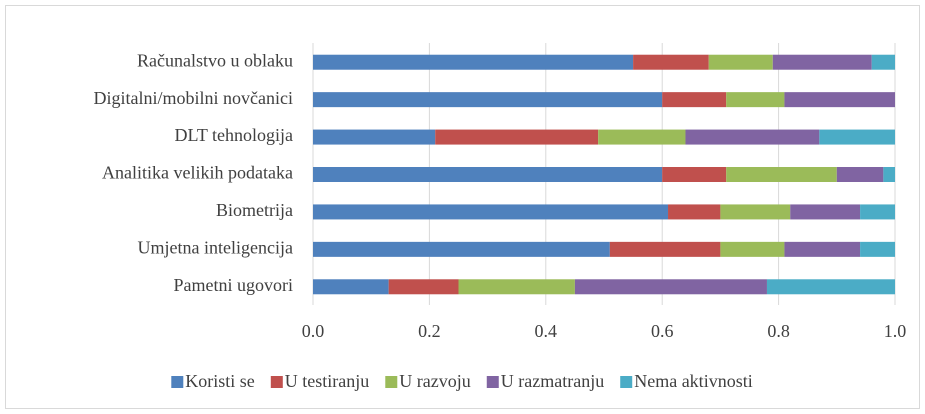  Describe the element at coordinates (254, 210) in the screenshot. I see `y-tick-label: Biometrija` at that location.